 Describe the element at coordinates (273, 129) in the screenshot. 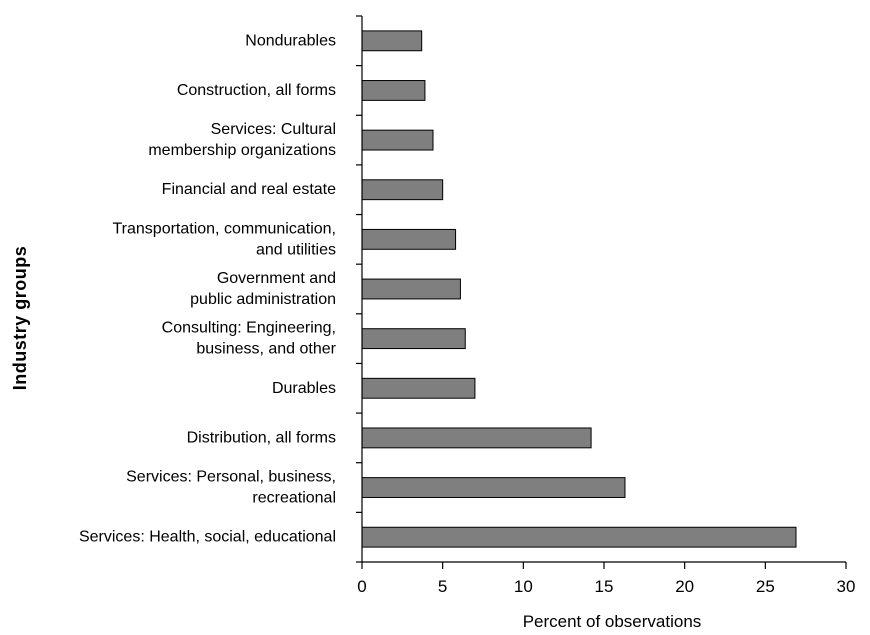

I see `category-label-line: Services: Cultural` at that location.